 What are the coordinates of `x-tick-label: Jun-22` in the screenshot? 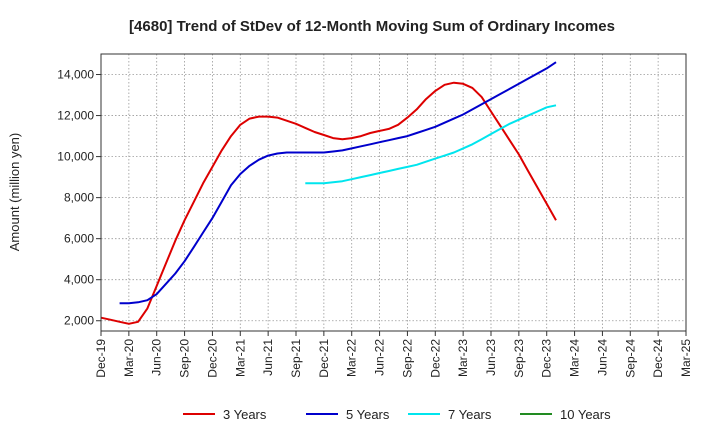 It's located at (380, 357).